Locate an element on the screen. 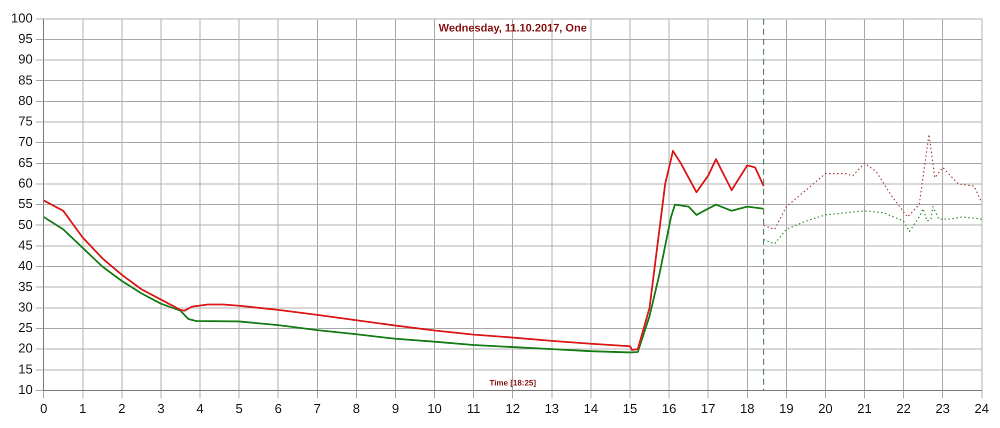  x-tick-label: 16 is located at coordinates (669, 408).